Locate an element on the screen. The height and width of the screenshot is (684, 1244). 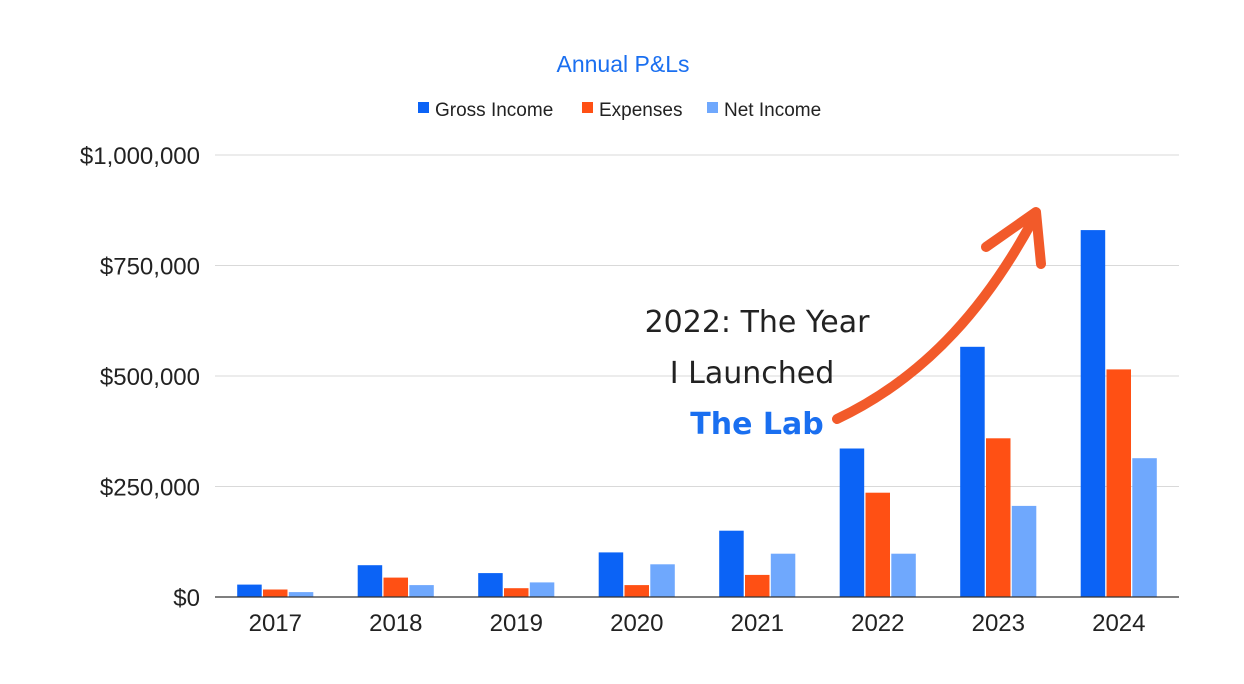
bar-gross-income-2023 is located at coordinates (972, 471).